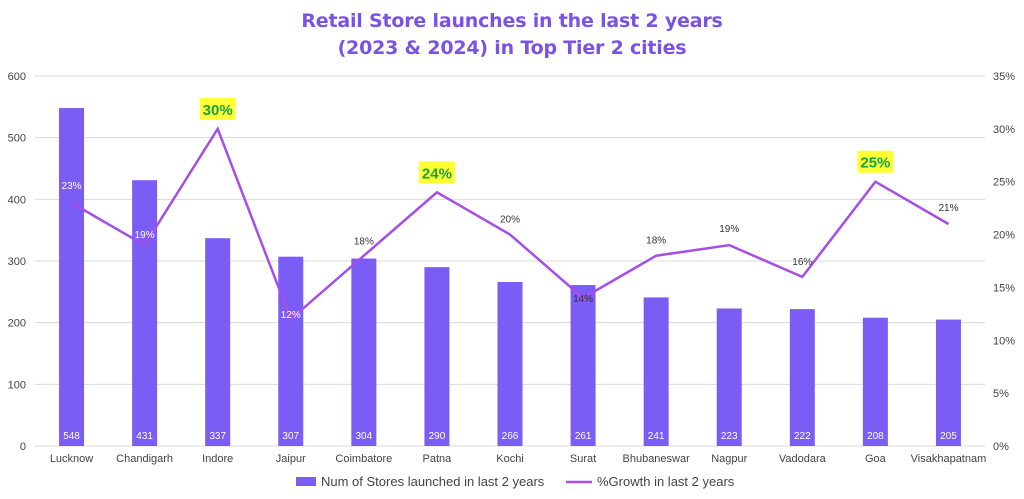  Describe the element at coordinates (291, 459) in the screenshot. I see `x-tick-label: Jaipur` at that location.